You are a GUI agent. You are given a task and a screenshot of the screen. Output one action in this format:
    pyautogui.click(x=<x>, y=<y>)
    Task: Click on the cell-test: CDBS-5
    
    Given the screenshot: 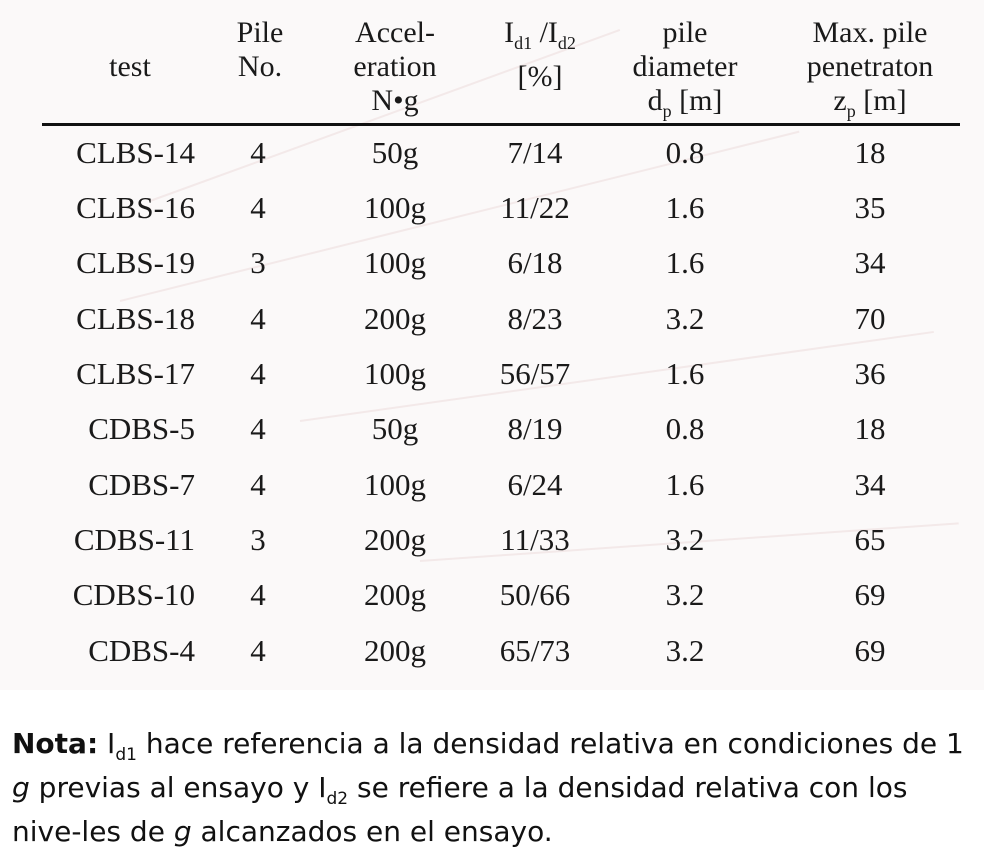 What is the action you would take?
    pyautogui.click(x=141, y=428)
    